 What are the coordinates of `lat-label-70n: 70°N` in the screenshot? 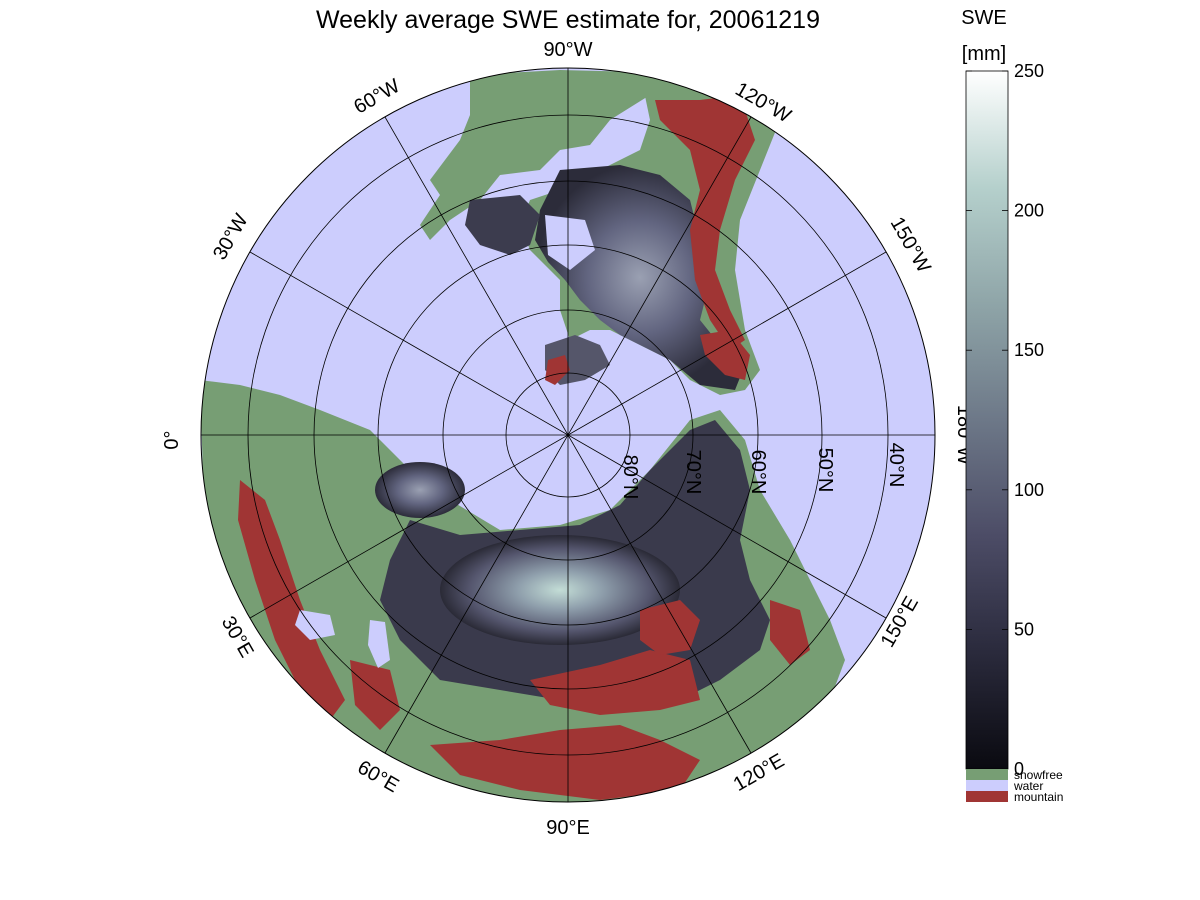 It's located at (693, 472).